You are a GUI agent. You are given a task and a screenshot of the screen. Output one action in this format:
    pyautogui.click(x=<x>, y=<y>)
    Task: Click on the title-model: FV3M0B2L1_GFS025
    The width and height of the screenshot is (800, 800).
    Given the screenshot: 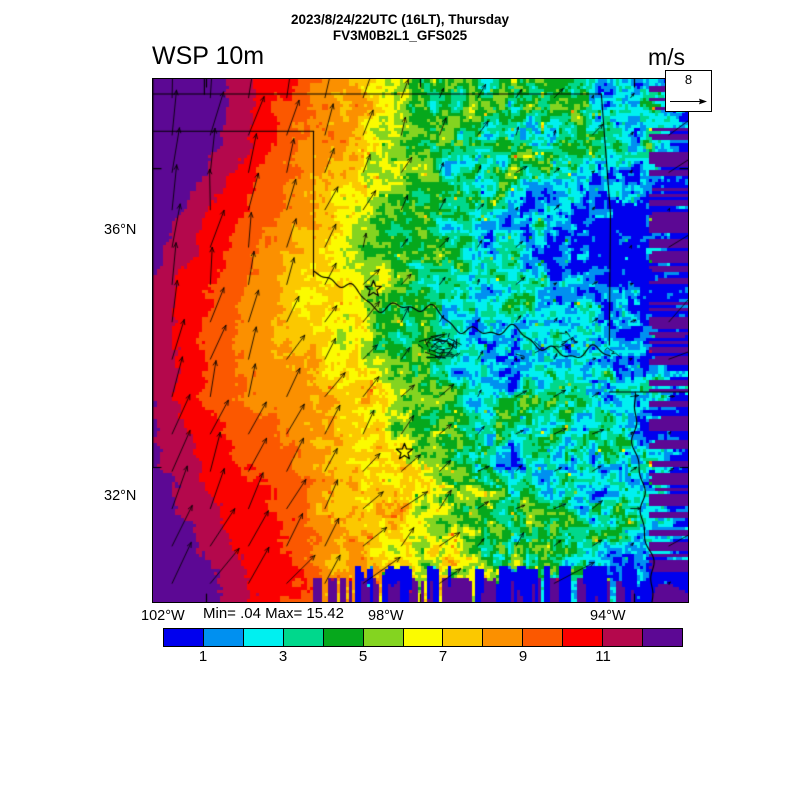 What is the action you would take?
    pyautogui.click(x=400, y=35)
    